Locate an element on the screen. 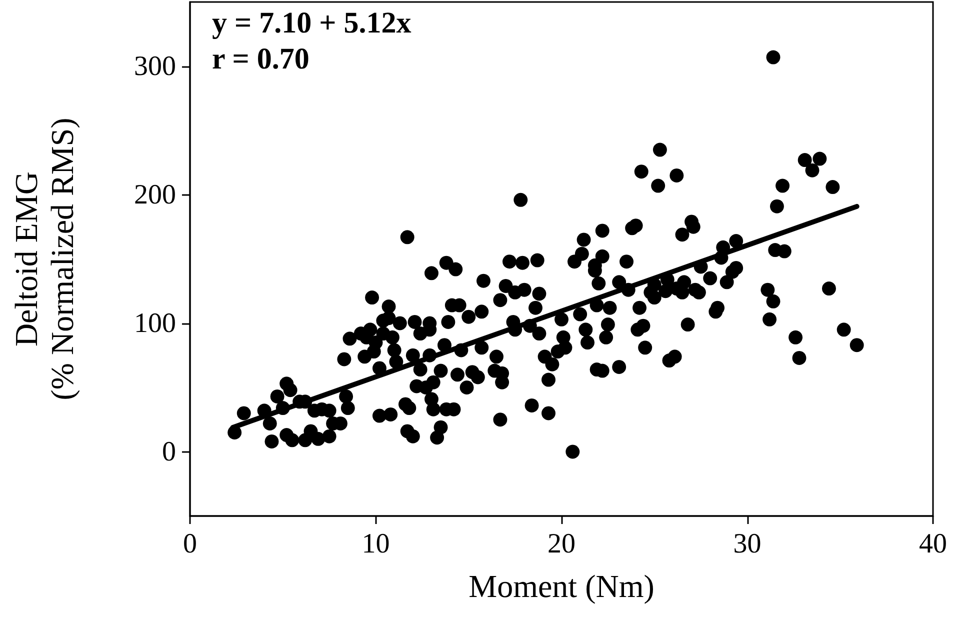  annotation: y = 7.10 + 5.12x is located at coordinates (312, 23).